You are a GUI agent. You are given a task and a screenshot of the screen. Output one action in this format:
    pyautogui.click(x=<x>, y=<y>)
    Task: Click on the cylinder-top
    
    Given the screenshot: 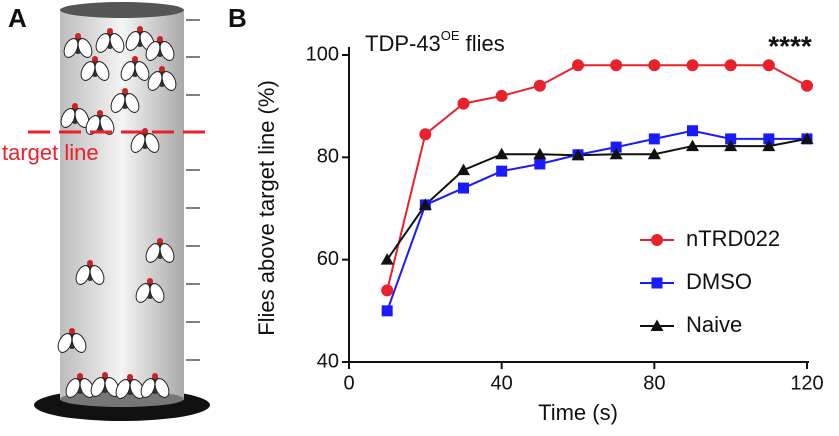 What is the action you would take?
    pyautogui.click(x=122, y=10)
    